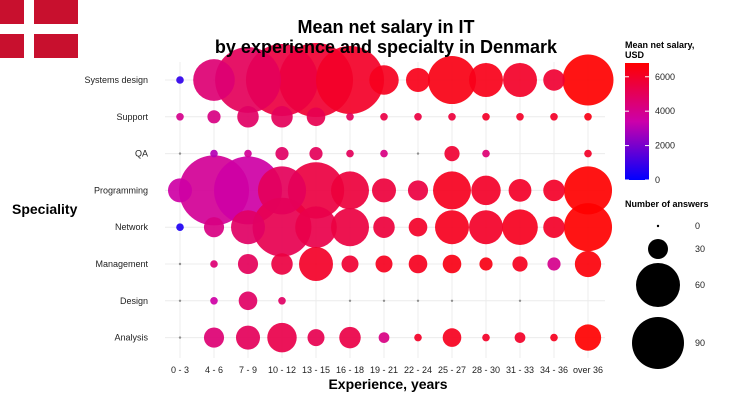  Describe the element at coordinates (134, 301) in the screenshot. I see `y-tick-label: Design` at that location.